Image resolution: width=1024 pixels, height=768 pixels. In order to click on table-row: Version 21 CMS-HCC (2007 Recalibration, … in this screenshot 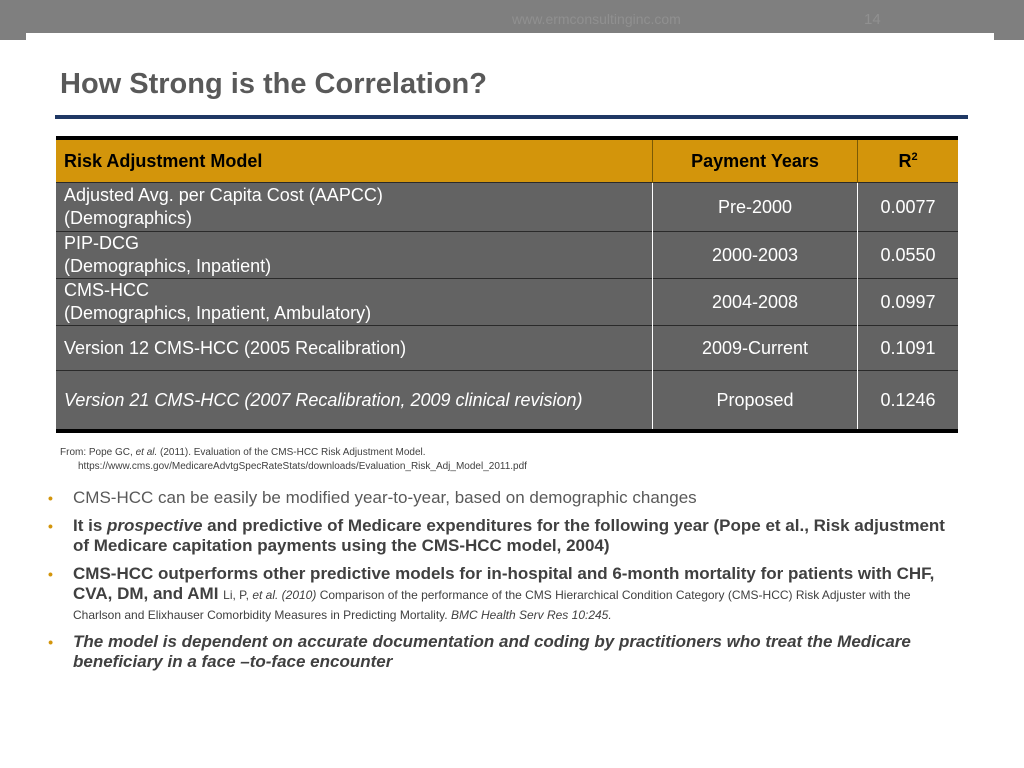, I will do `click(507, 400)`.